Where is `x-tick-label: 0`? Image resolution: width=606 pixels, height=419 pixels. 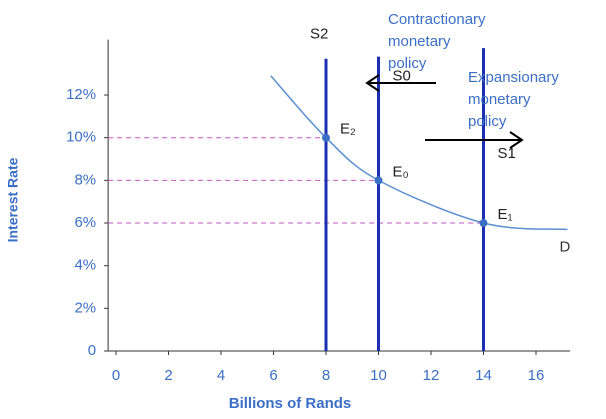 x-tick-label: 0 is located at coordinates (116, 375).